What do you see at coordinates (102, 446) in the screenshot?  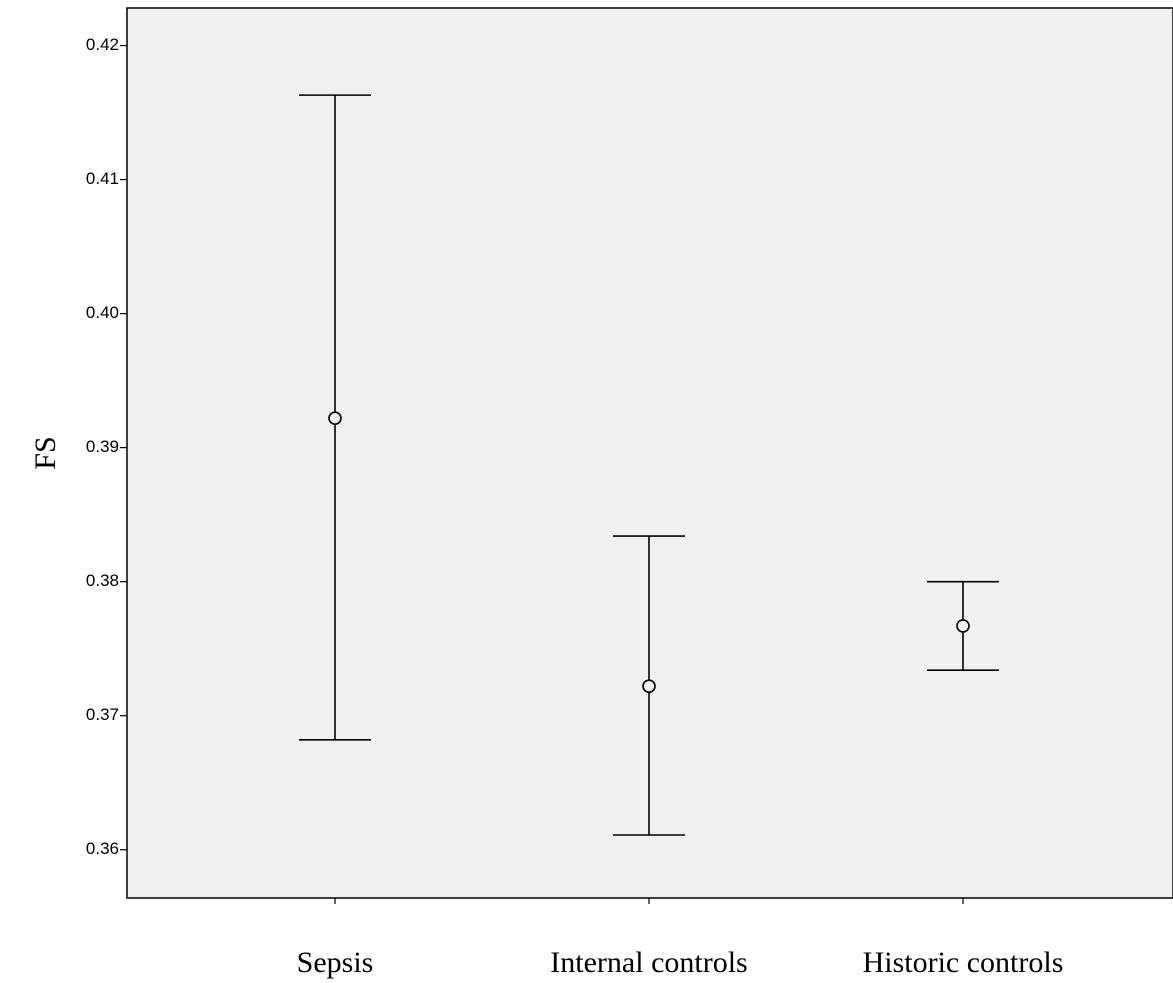 I see `y-tick-label: 0.39` at bounding box center [102, 446].